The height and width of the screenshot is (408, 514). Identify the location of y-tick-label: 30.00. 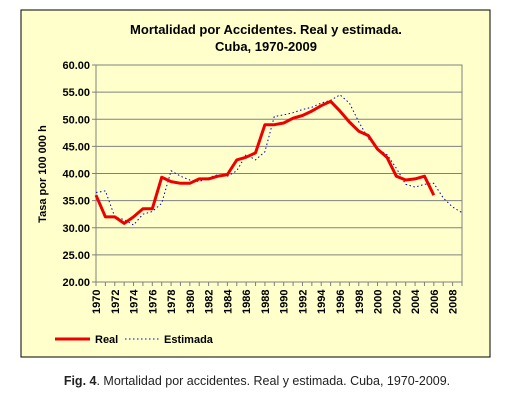
(76, 229).